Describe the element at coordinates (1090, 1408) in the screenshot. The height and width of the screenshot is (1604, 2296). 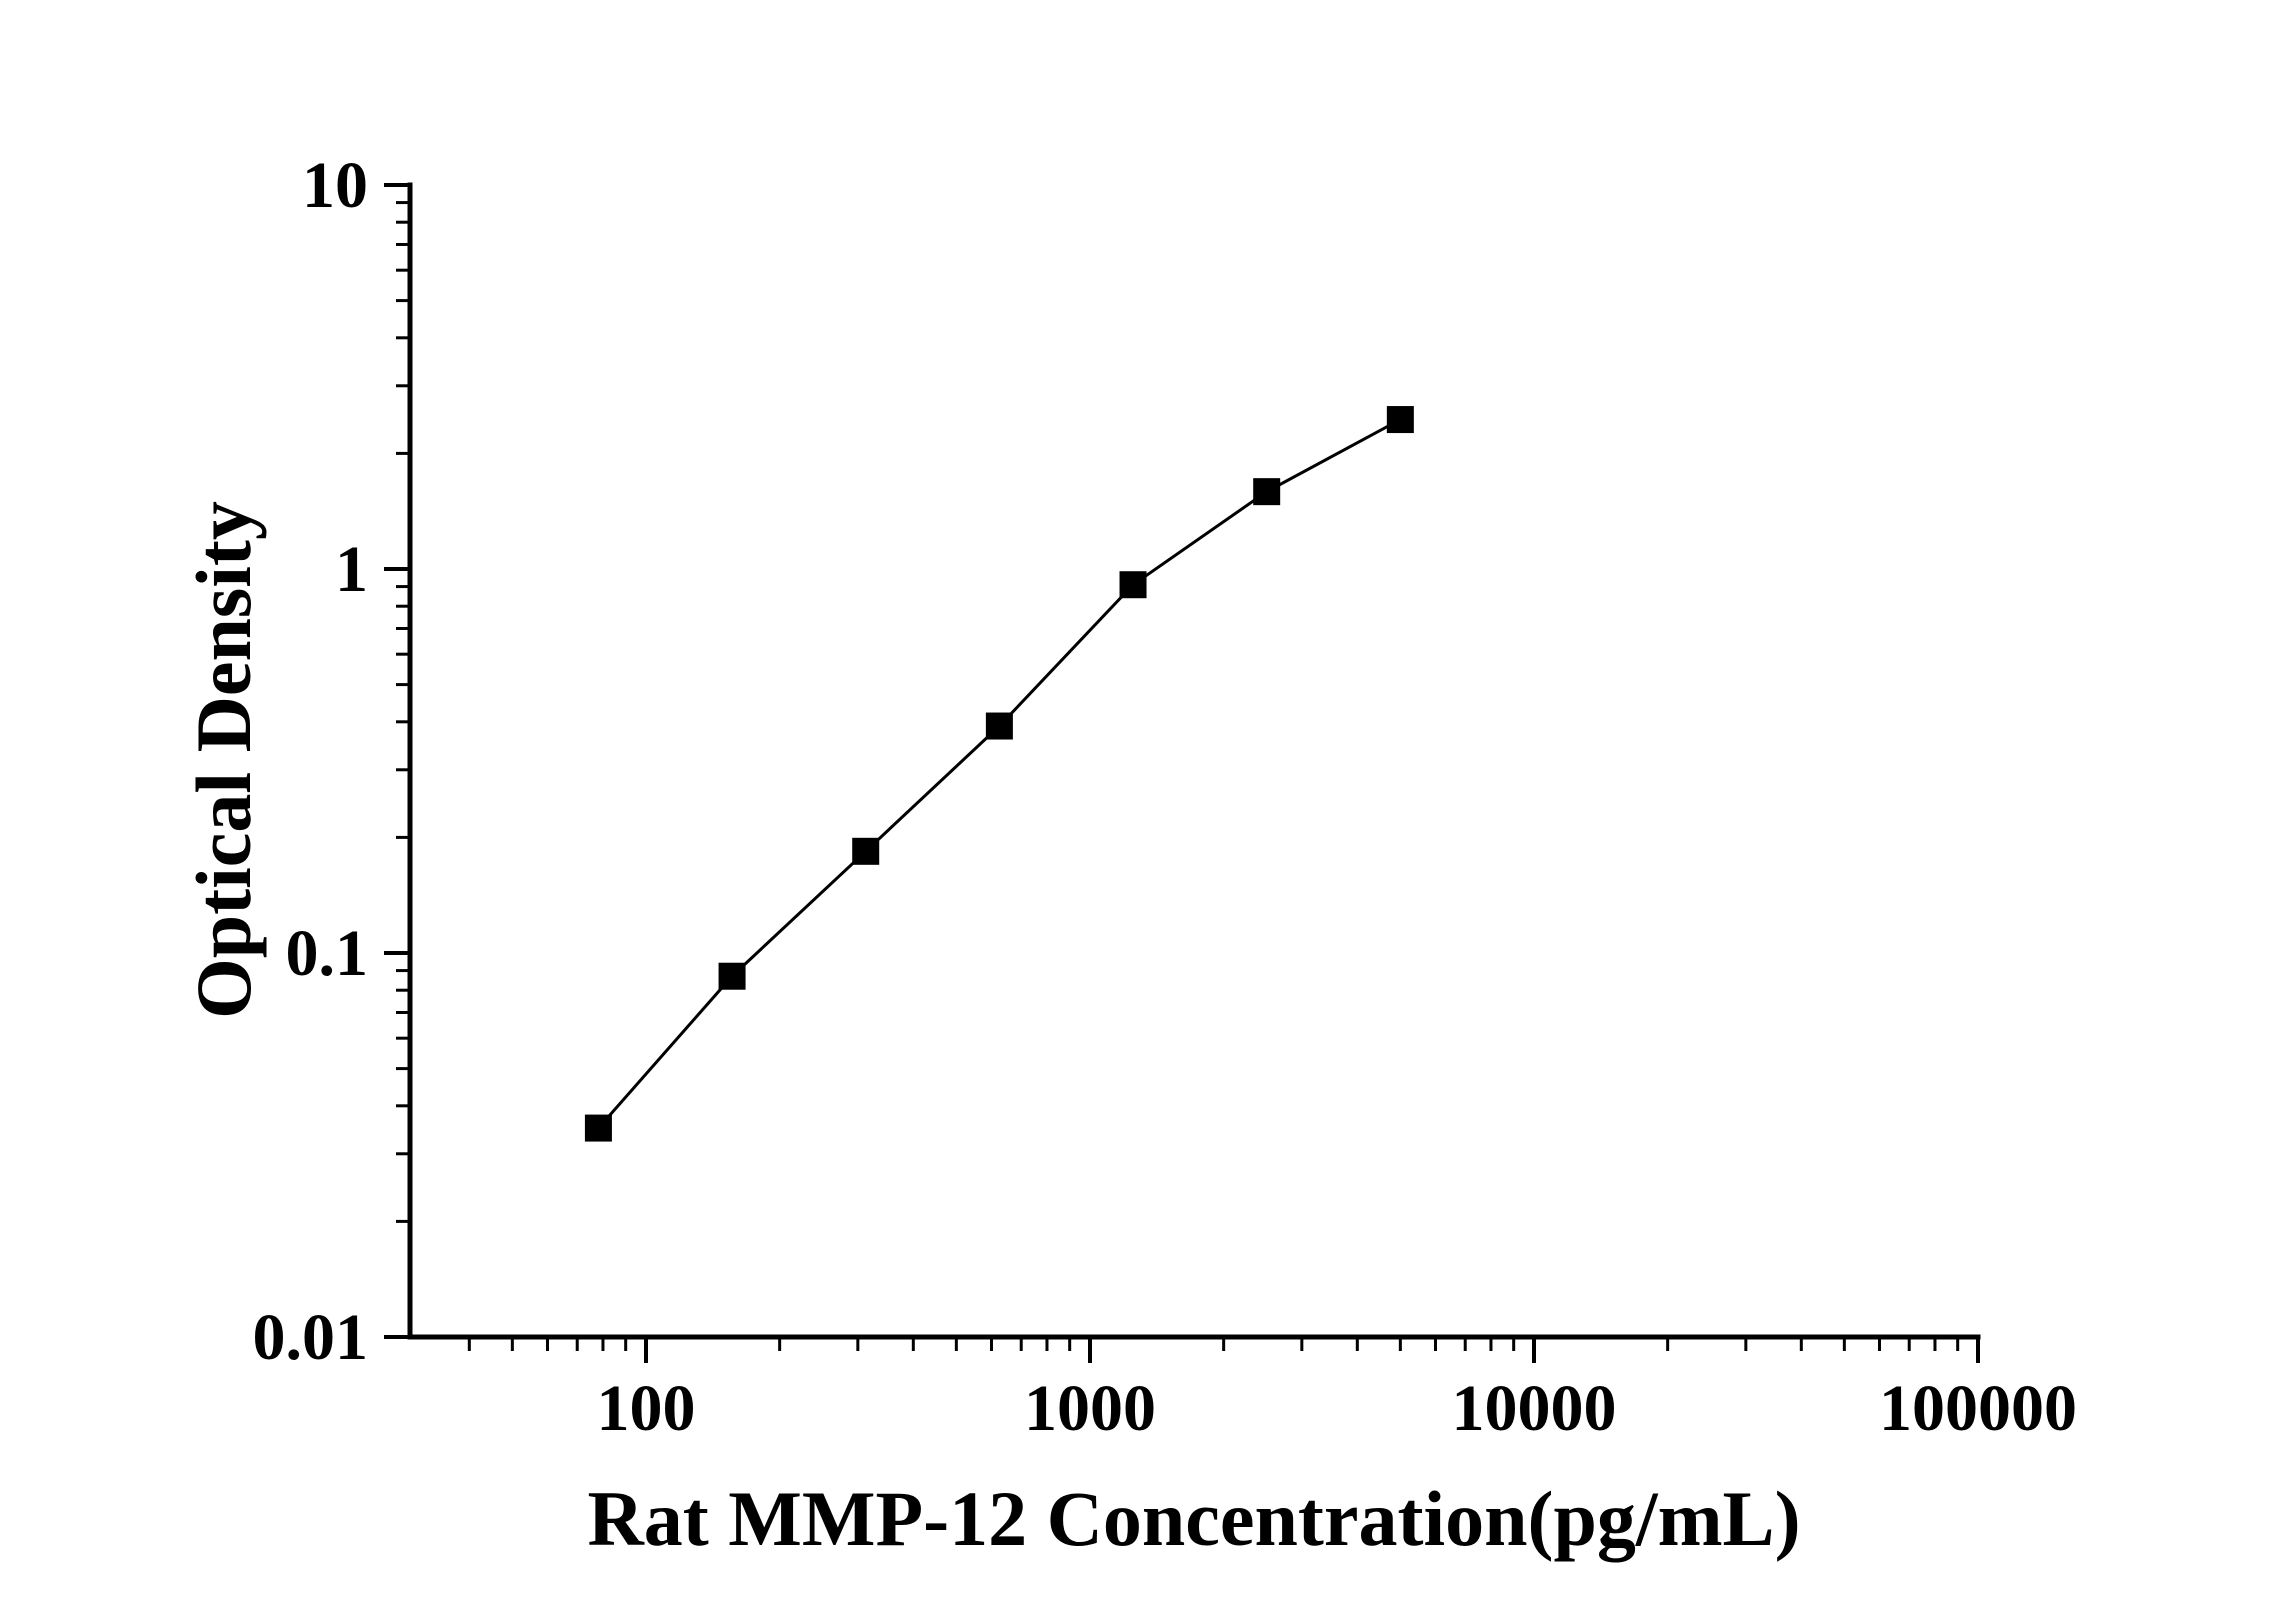
I see `x-tick-label: 1000` at that location.